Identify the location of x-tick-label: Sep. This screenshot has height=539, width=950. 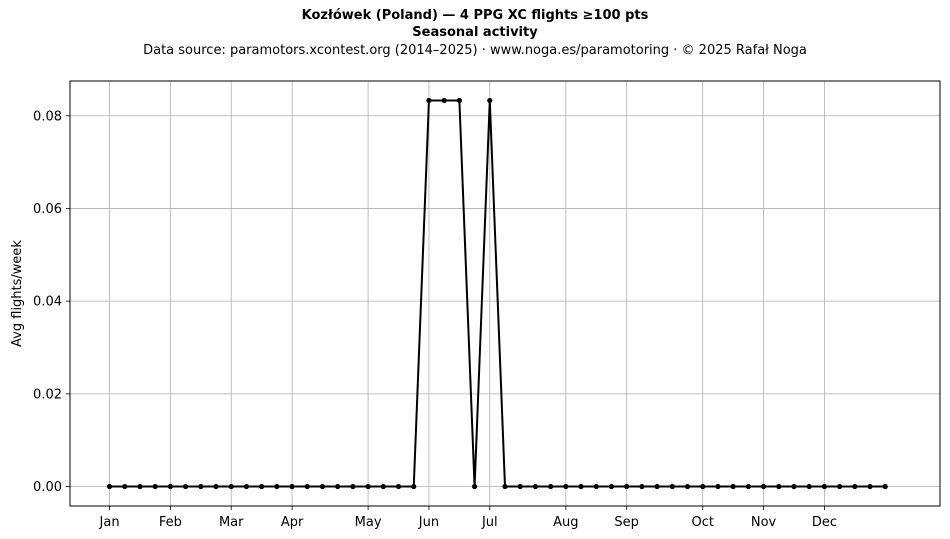
(626, 522).